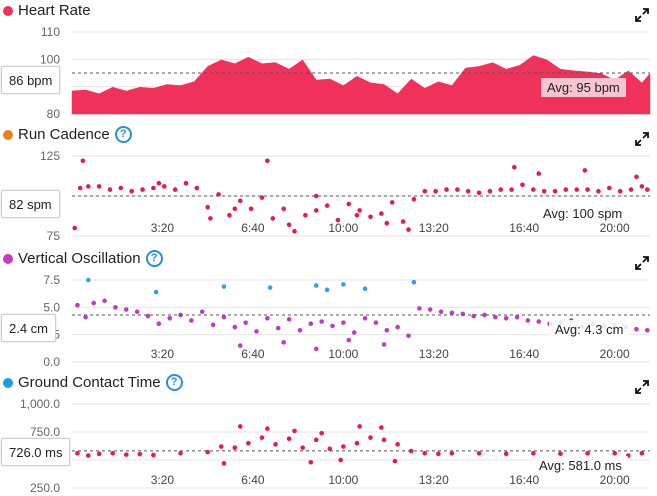  I want to click on y-tick-label: 125, so click(50, 156).